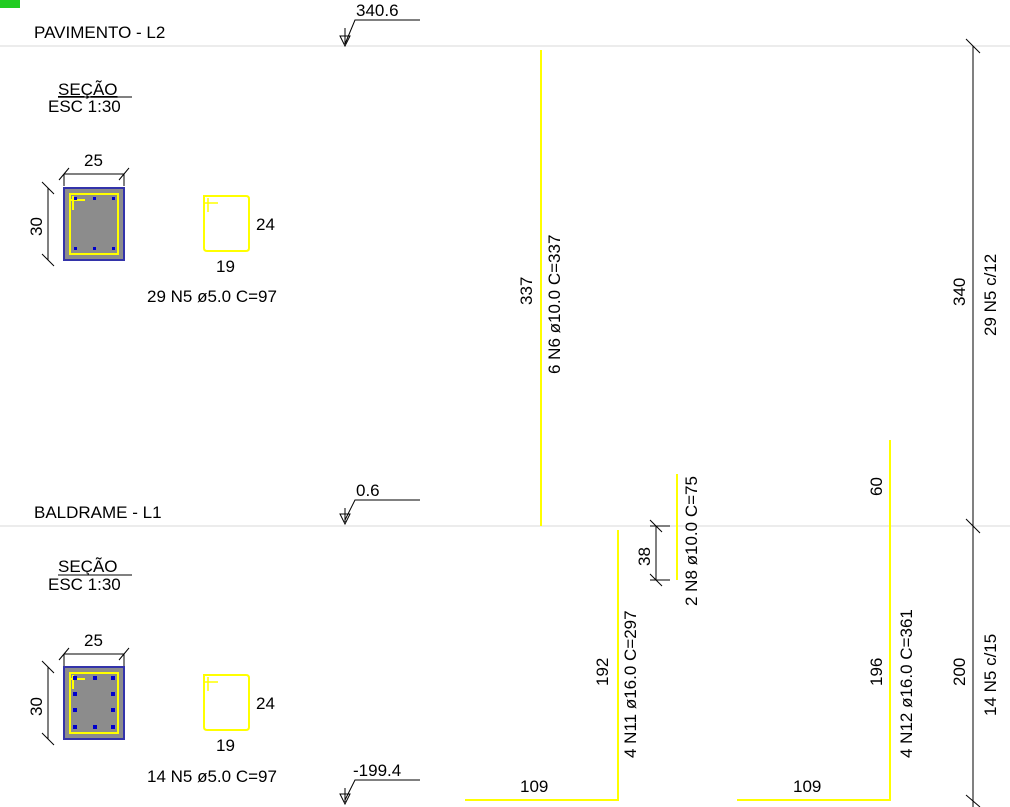  I want to click on stirrup-shape-lower, so click(226, 702).